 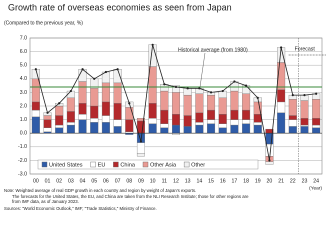 What do you see at coordinates (176, 181) in the screenshot?
I see `x-tick-label: 12` at bounding box center [176, 181].